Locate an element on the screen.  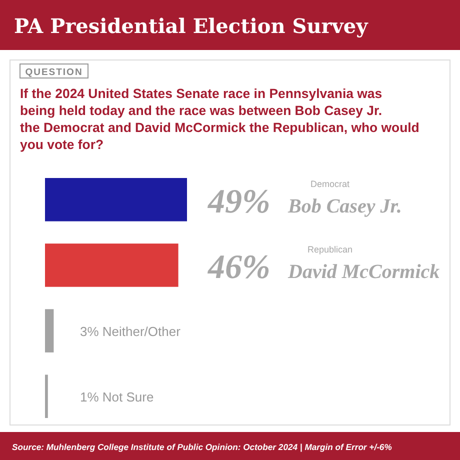
text: Democrat is located at coordinates (330, 184).